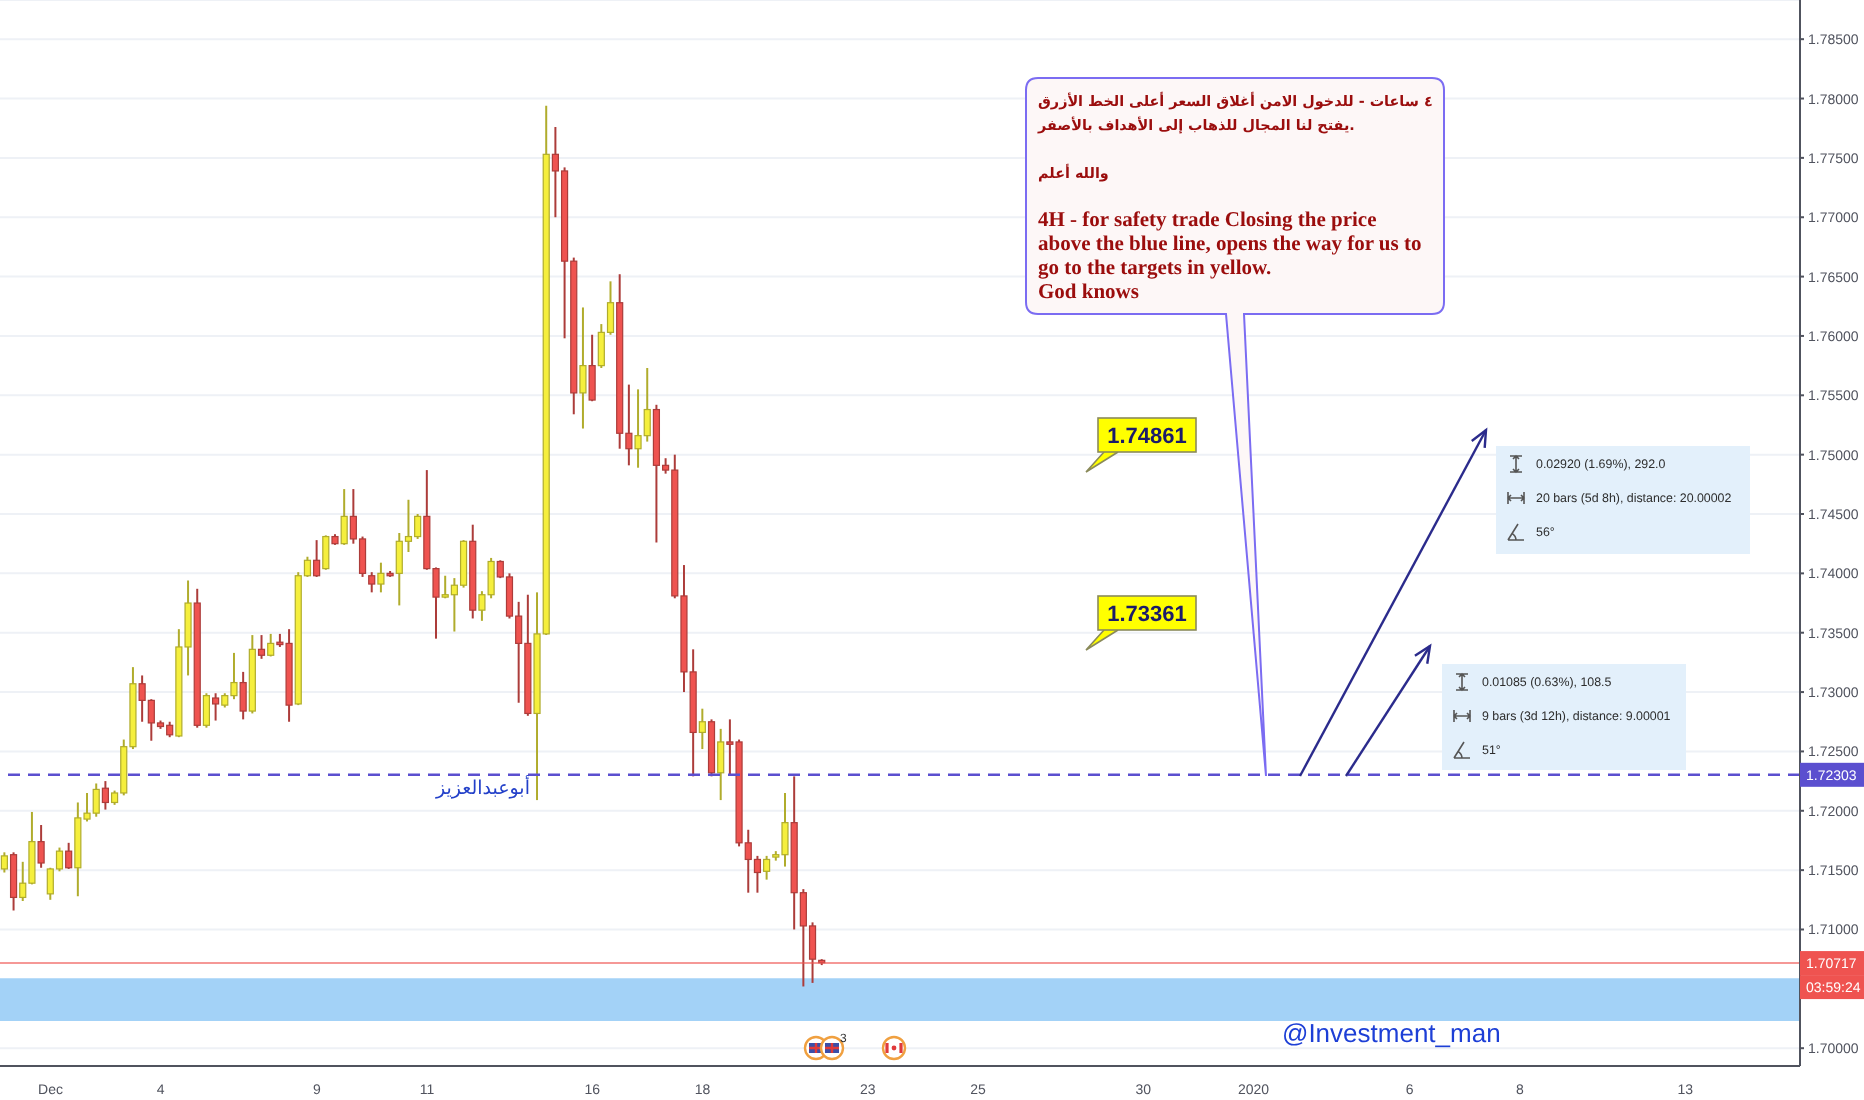 This screenshot has height=1100, width=1864. What do you see at coordinates (1147, 437) in the screenshot?
I see `annotation: 1.74861` at bounding box center [1147, 437].